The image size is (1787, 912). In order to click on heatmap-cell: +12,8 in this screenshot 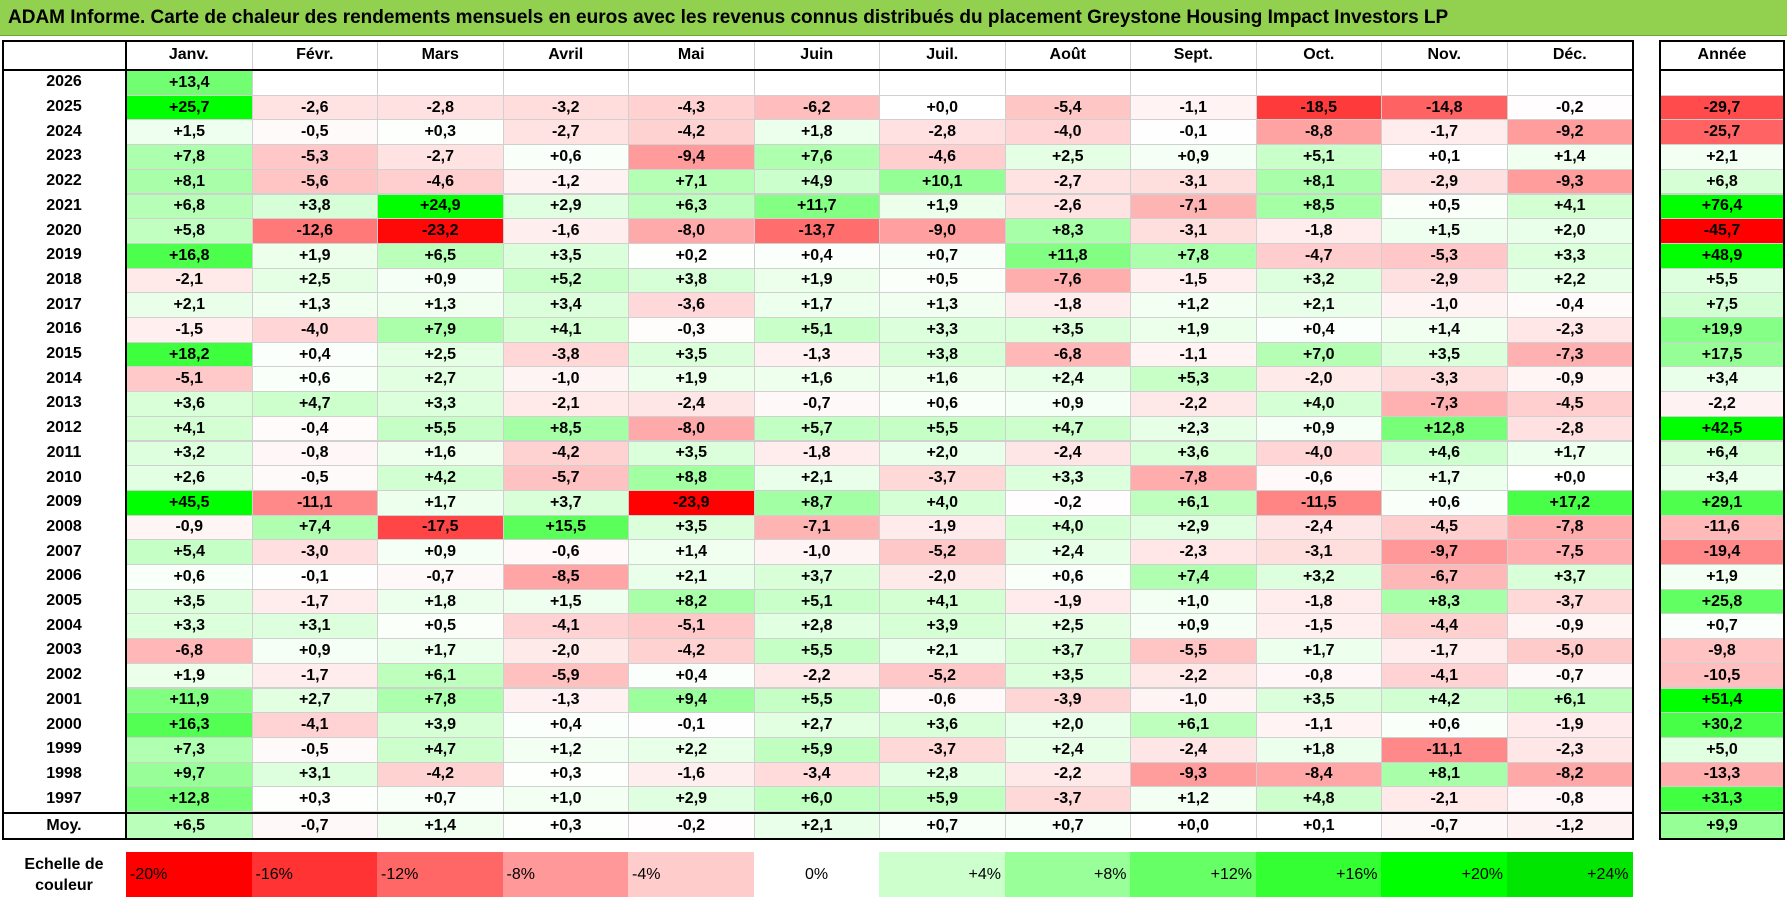, I will do `click(1444, 428)`.